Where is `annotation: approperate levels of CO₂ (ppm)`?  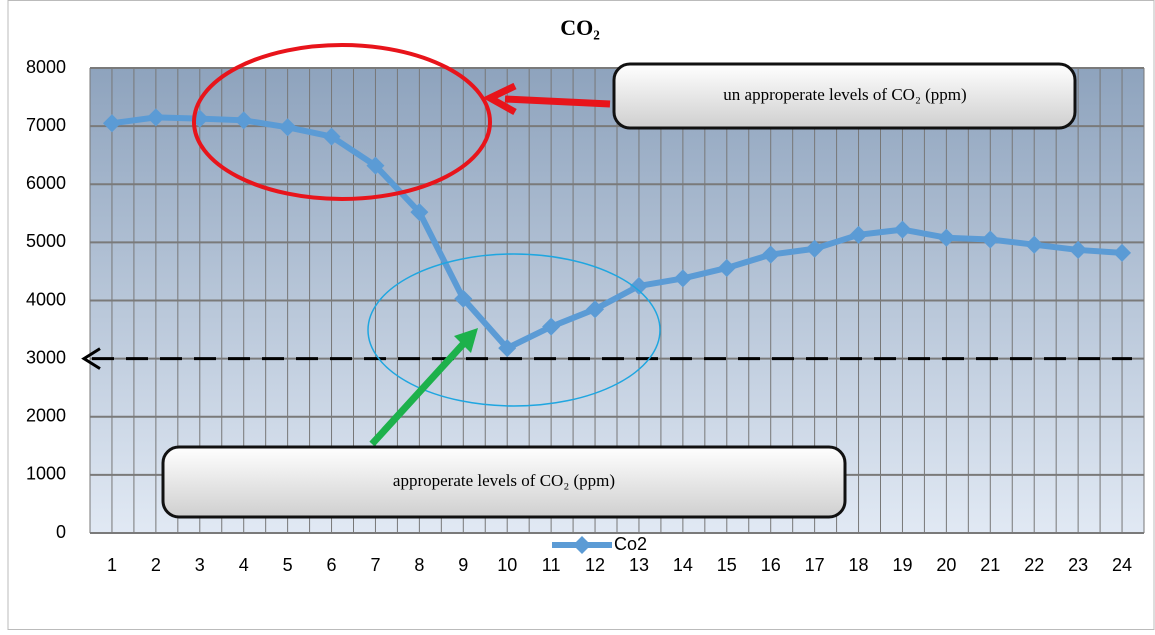
annotation: approperate levels of CO₂ (ppm) is located at coordinates (504, 480).